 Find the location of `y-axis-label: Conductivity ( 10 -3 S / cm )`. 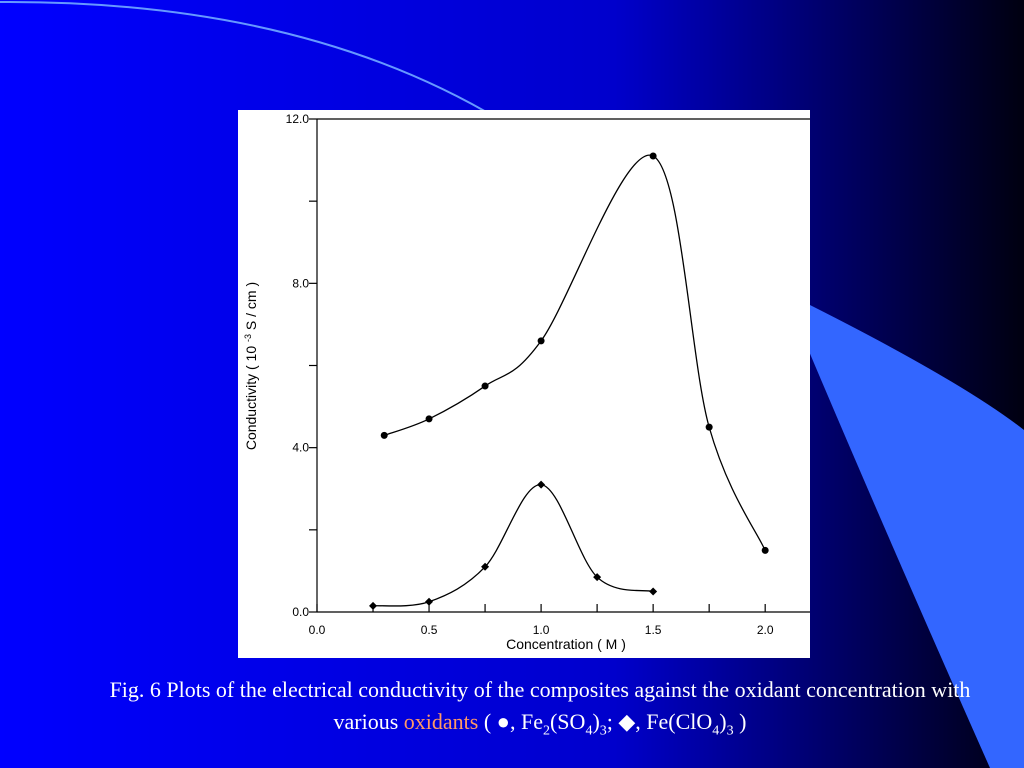

y-axis-label: Conductivity ( 10 -3 S / cm ) is located at coordinates (251, 366).